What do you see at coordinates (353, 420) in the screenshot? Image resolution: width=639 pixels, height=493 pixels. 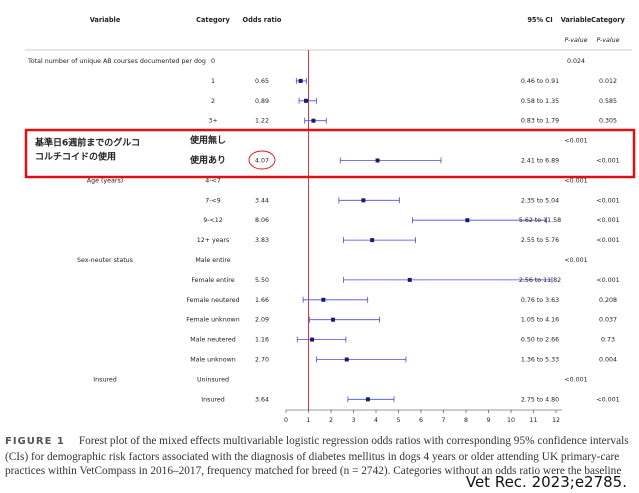 I see `x-tick-label: 3` at bounding box center [353, 420].